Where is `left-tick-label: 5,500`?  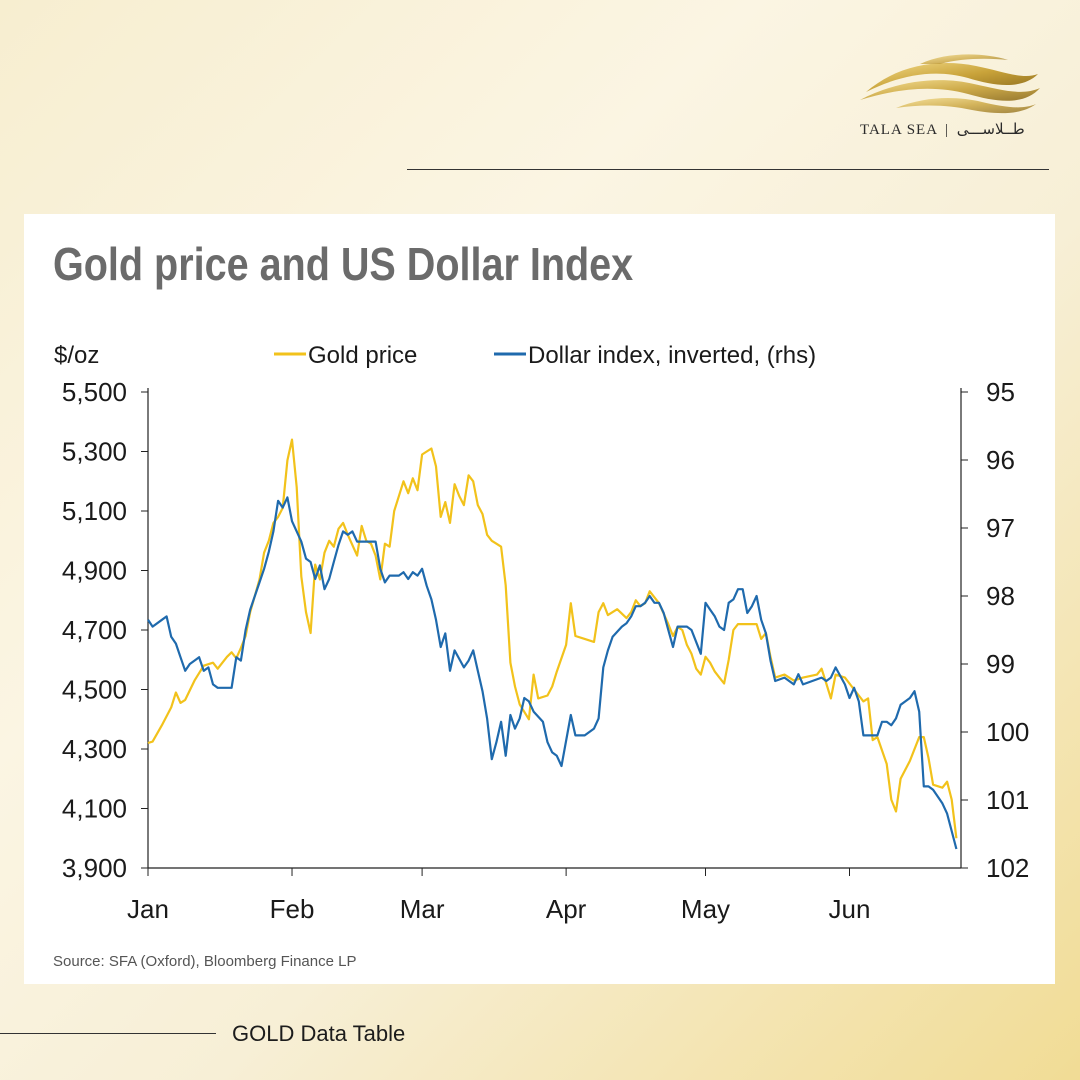
left-tick-label: 5,500 is located at coordinates (94, 392).